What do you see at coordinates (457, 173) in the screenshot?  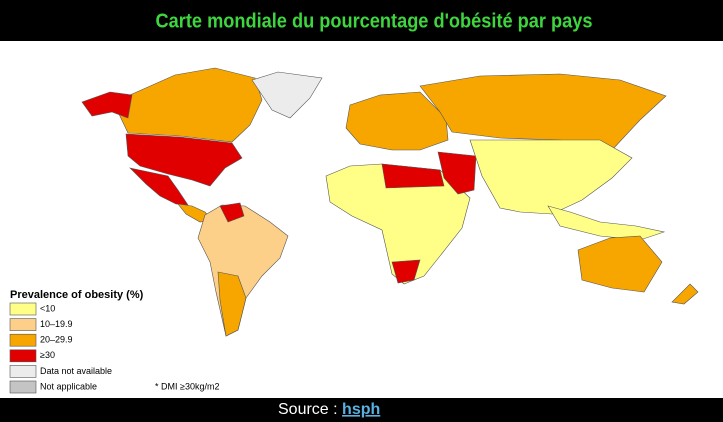 I see `middle-east` at bounding box center [457, 173].